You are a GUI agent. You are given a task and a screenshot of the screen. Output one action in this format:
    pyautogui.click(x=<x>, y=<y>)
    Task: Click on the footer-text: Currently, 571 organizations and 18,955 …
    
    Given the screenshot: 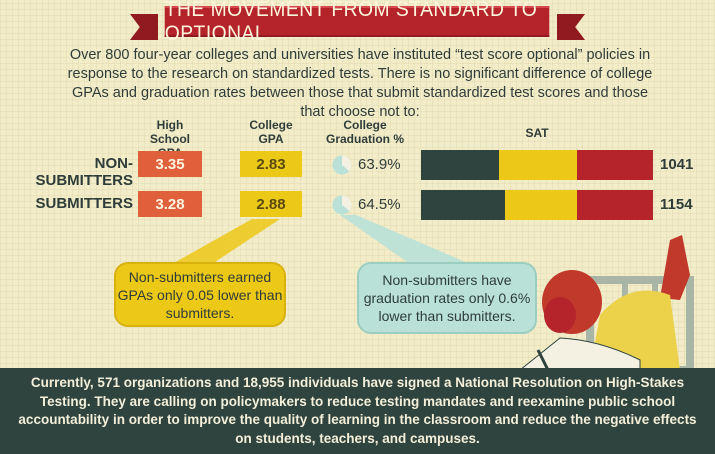 What is the action you would take?
    pyautogui.click(x=357, y=410)
    